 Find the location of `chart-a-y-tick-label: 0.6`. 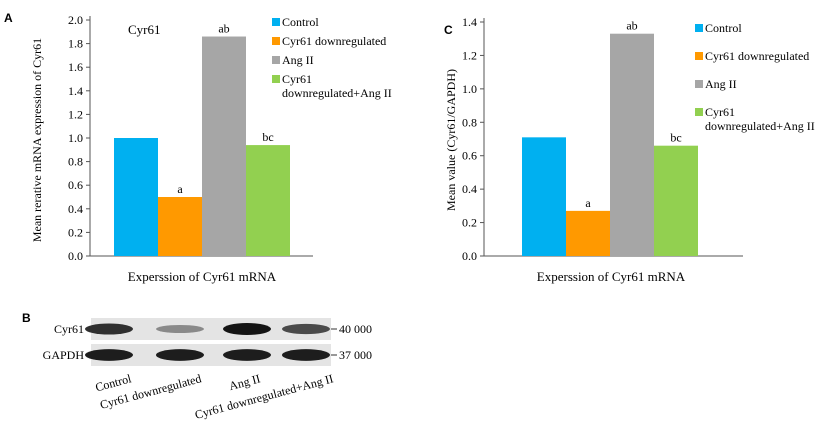

chart-a-y-tick-label: 0.6 is located at coordinates (75, 185).